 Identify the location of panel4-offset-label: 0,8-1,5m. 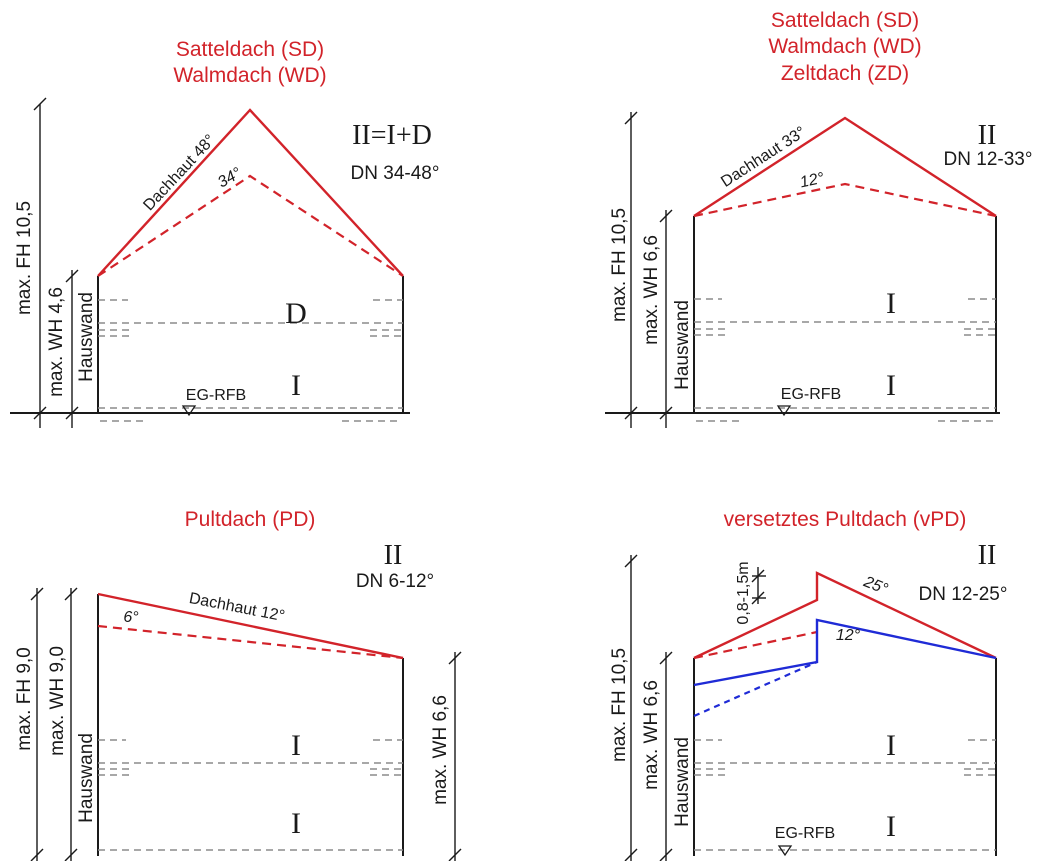
(743, 592).